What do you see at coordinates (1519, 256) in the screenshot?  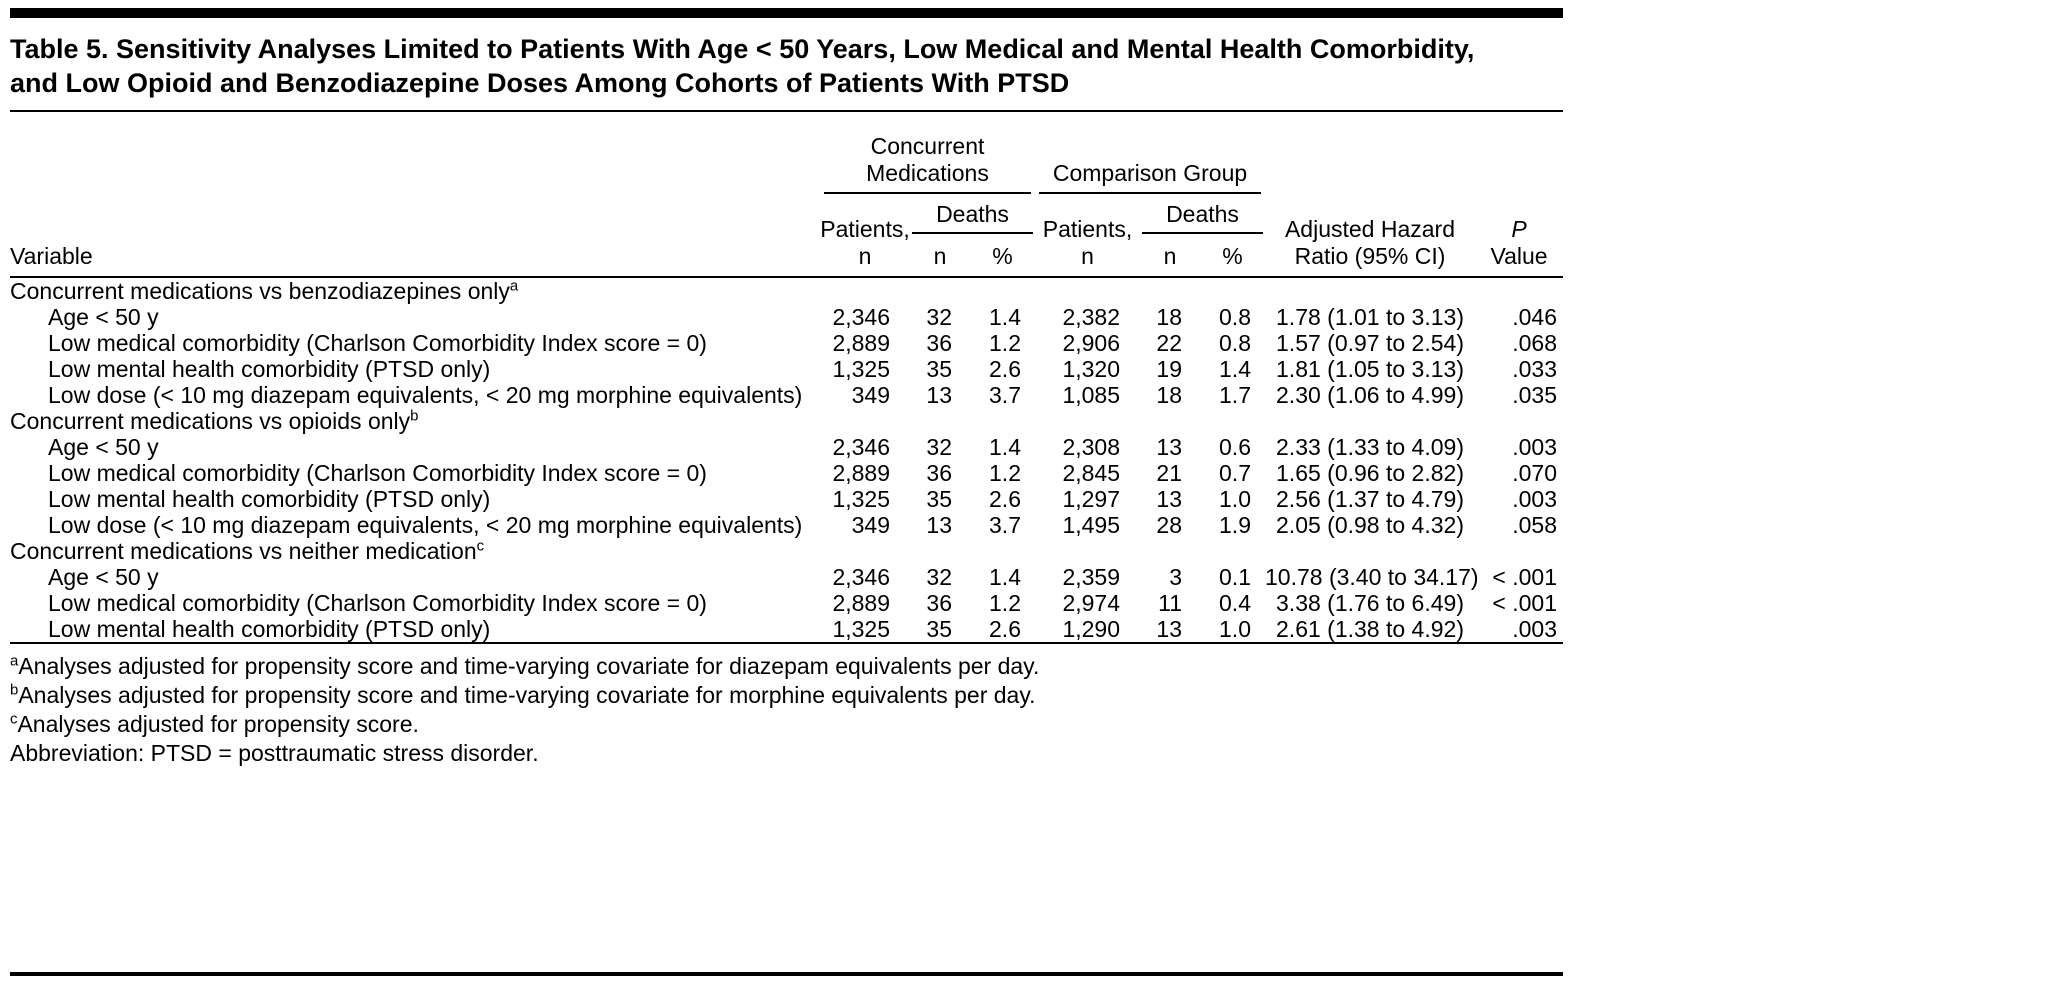 I see `p-value-label: Value` at bounding box center [1519, 256].